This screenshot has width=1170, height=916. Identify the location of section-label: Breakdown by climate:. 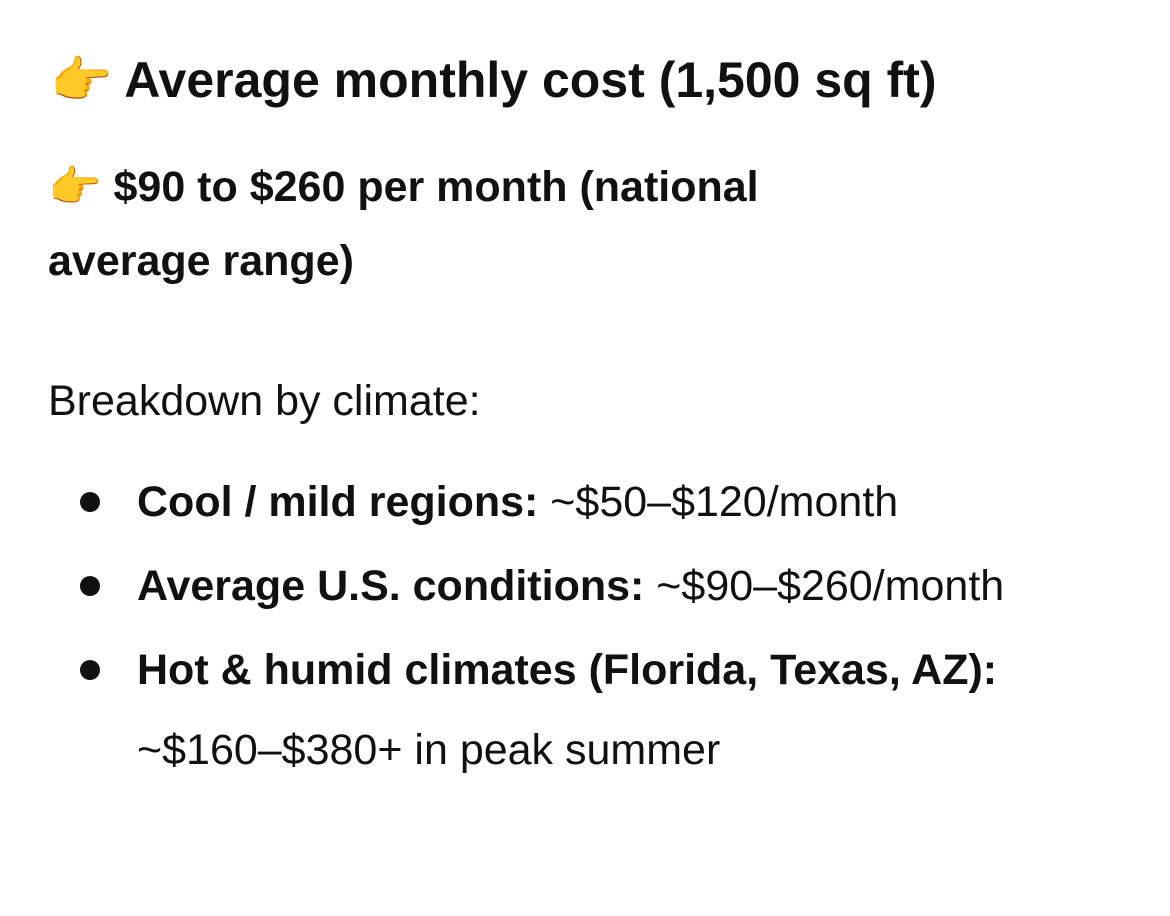
(264, 401).